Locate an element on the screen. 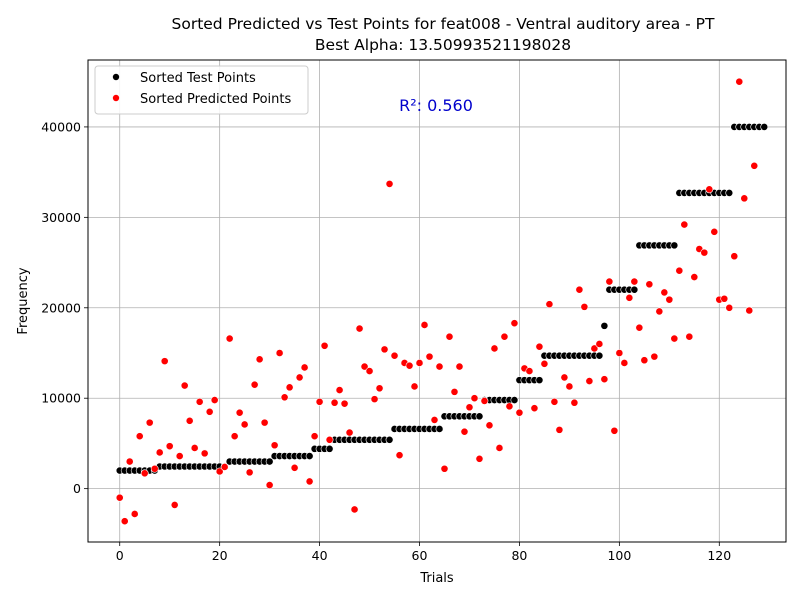 This screenshot has height=600, width=800. legend-label-predicted: Sorted Predicted Points is located at coordinates (215, 99).